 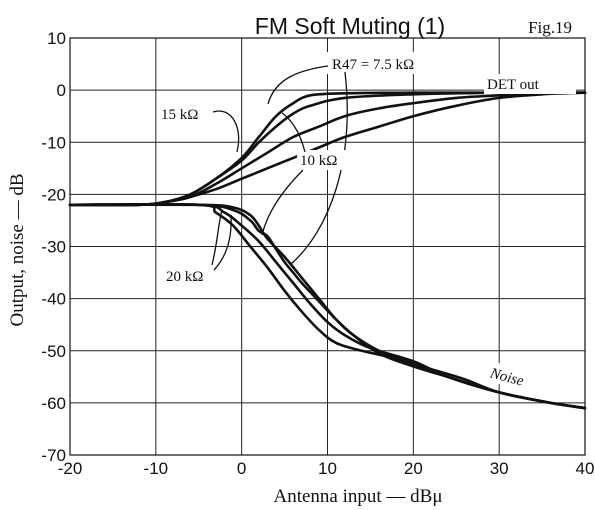 I want to click on annotation-arrow-20k-b, so click(x=217, y=237).